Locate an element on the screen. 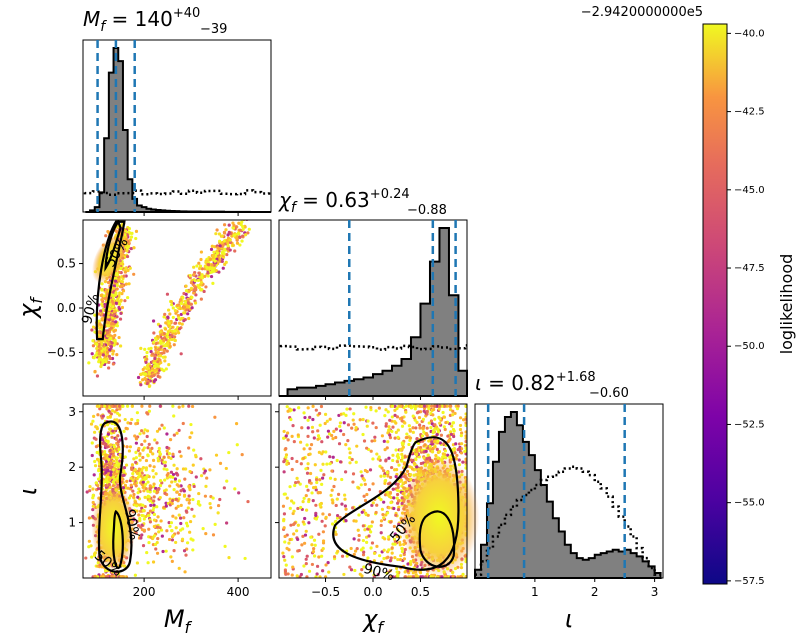 The image size is (804, 643). scatter-panel-mf-iota: 90%50% is located at coordinates (177, 492).